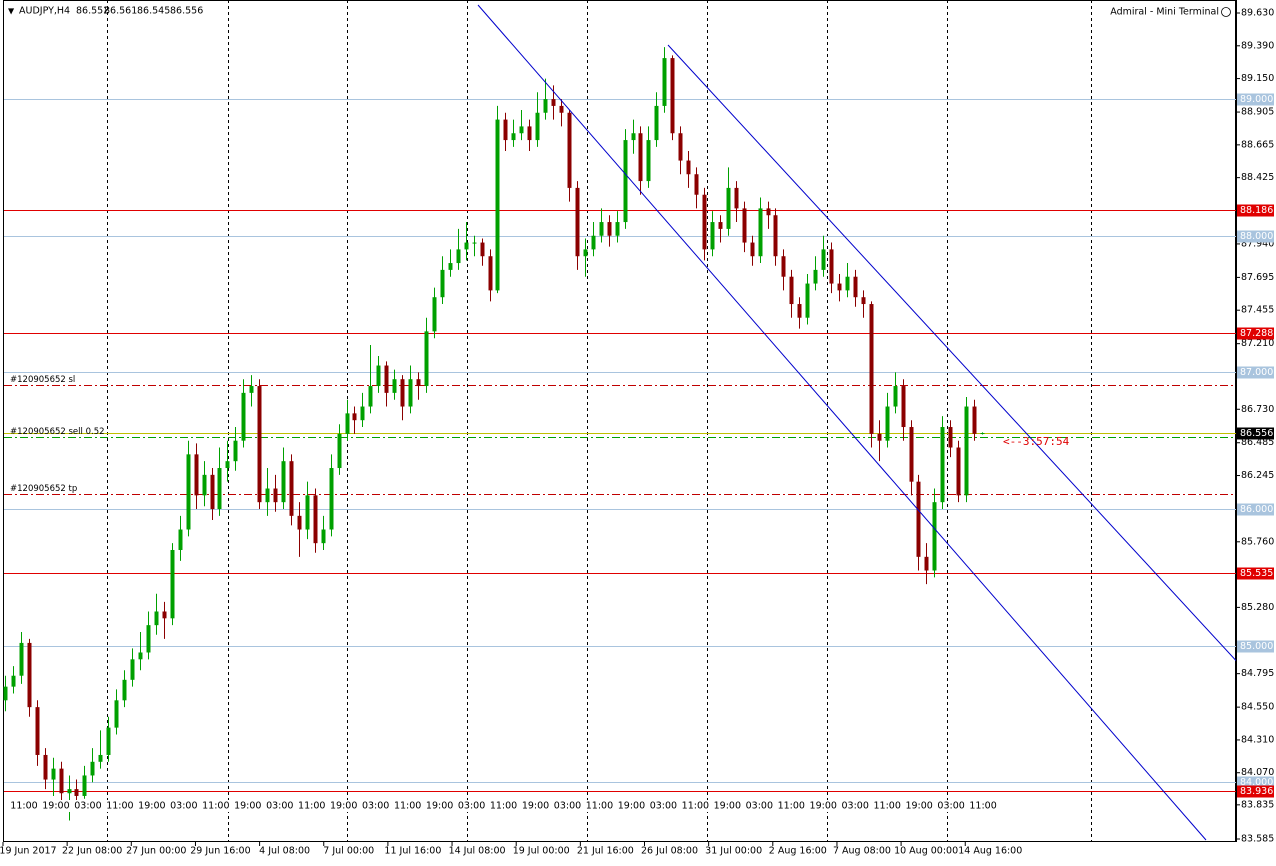 This screenshot has width=1276, height=866. What do you see at coordinates (798, 851) in the screenshot?
I see `date-label: 2 Aug 16:00` at bounding box center [798, 851].